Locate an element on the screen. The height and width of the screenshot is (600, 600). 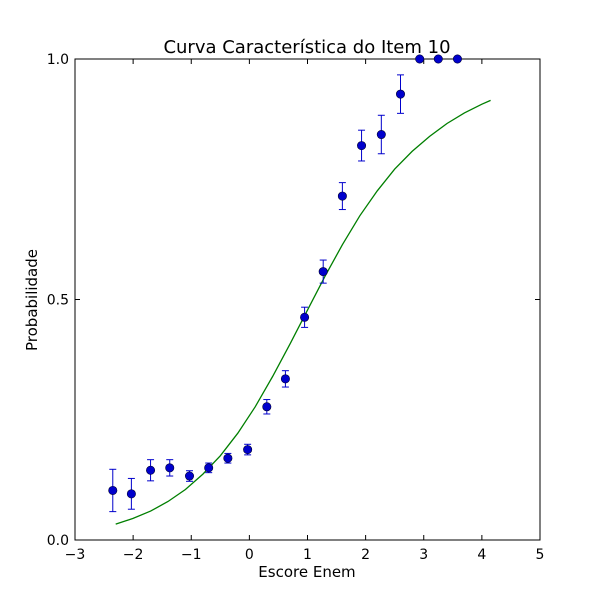
y-tick-label: 0.5 is located at coordinates (58, 301).